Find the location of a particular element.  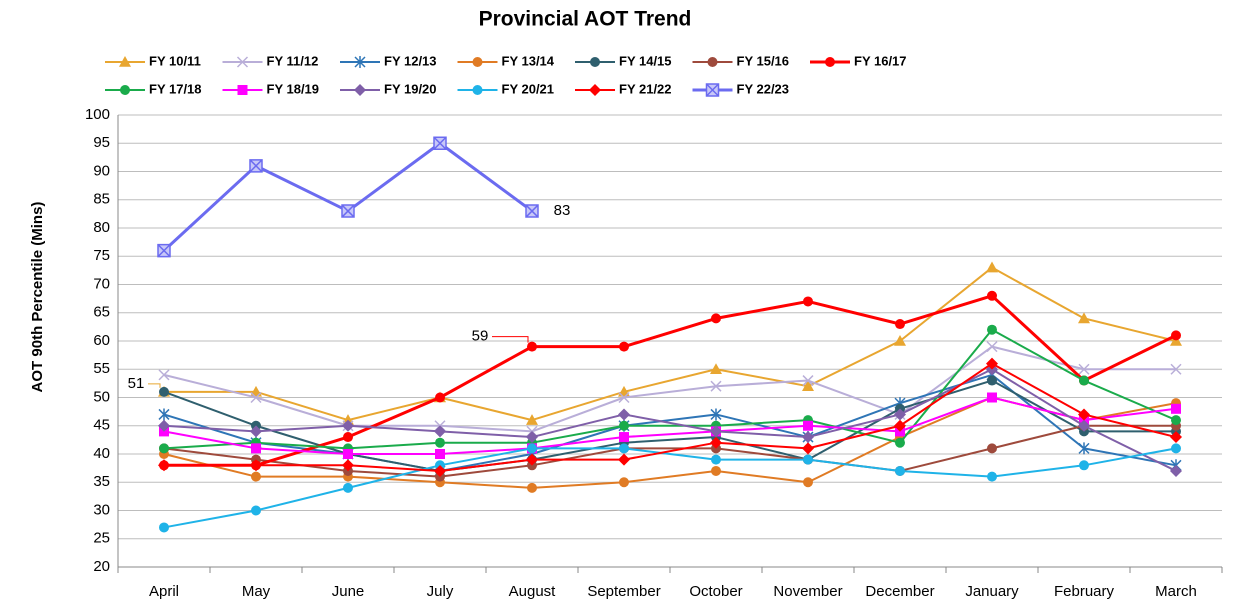

x-tick-label: September is located at coordinates (623, 591).